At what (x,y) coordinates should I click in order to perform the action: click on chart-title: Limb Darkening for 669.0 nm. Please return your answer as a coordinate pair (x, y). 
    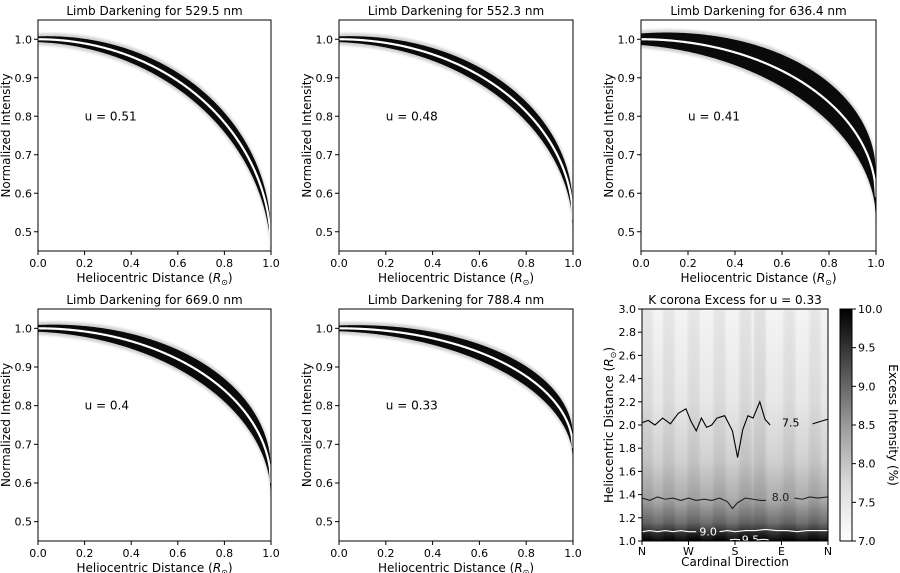
    Looking at the image, I should click on (154, 300).